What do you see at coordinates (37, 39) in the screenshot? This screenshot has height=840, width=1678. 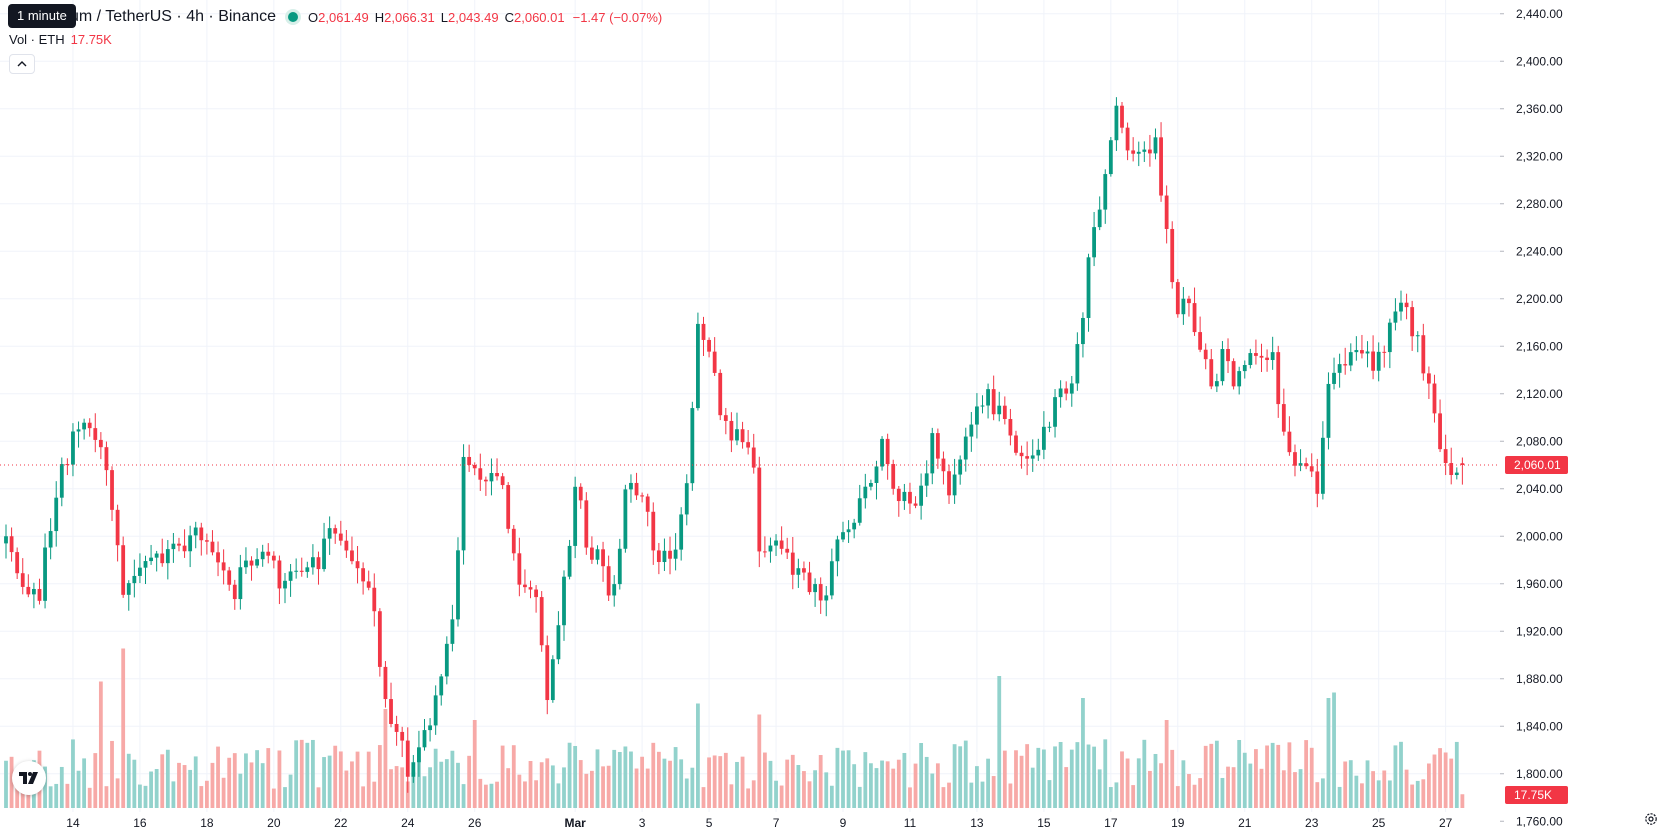 I see `volume-label: Vol · ETH` at bounding box center [37, 39].